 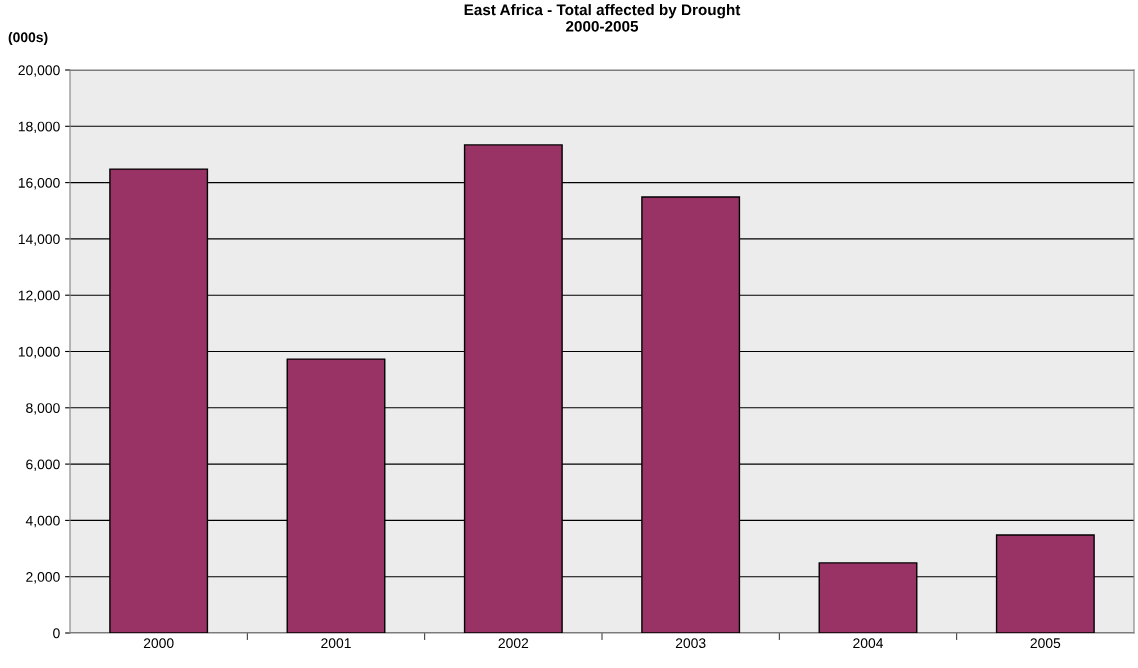 I want to click on y-tick-label: 8,000, so click(x=43, y=409).